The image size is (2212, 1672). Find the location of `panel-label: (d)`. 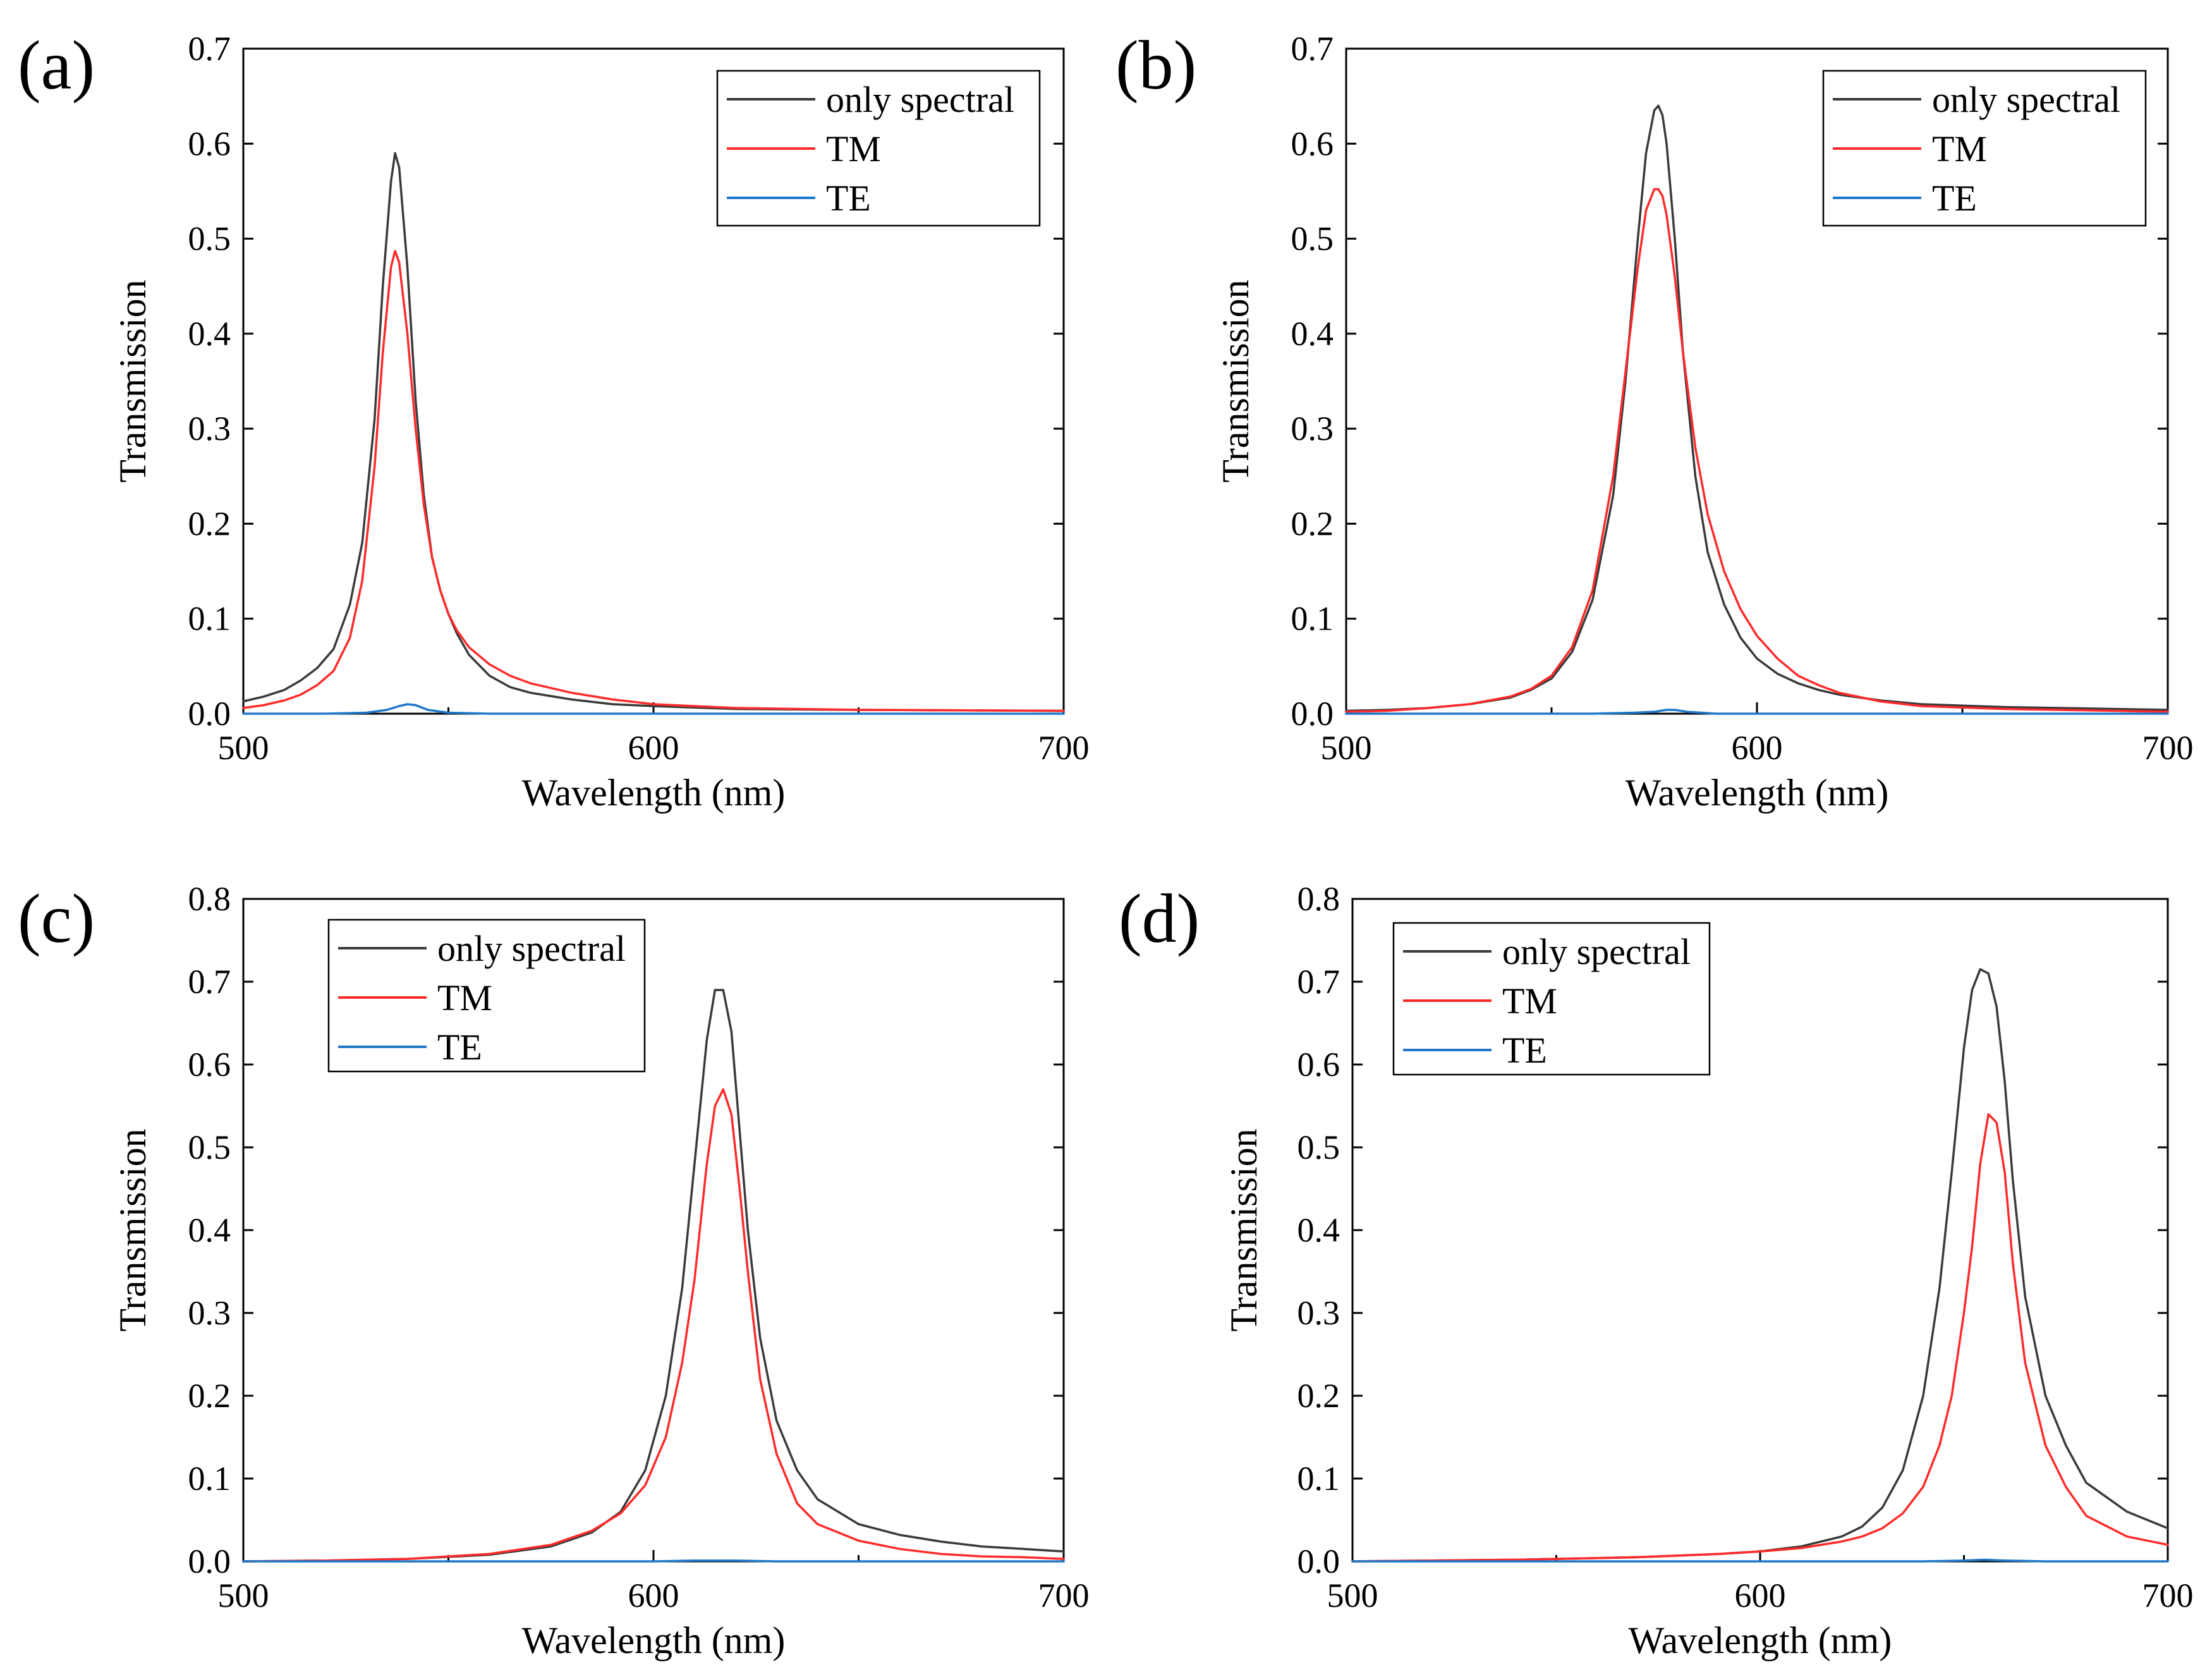

panel-label: (d) is located at coordinates (1159, 918).